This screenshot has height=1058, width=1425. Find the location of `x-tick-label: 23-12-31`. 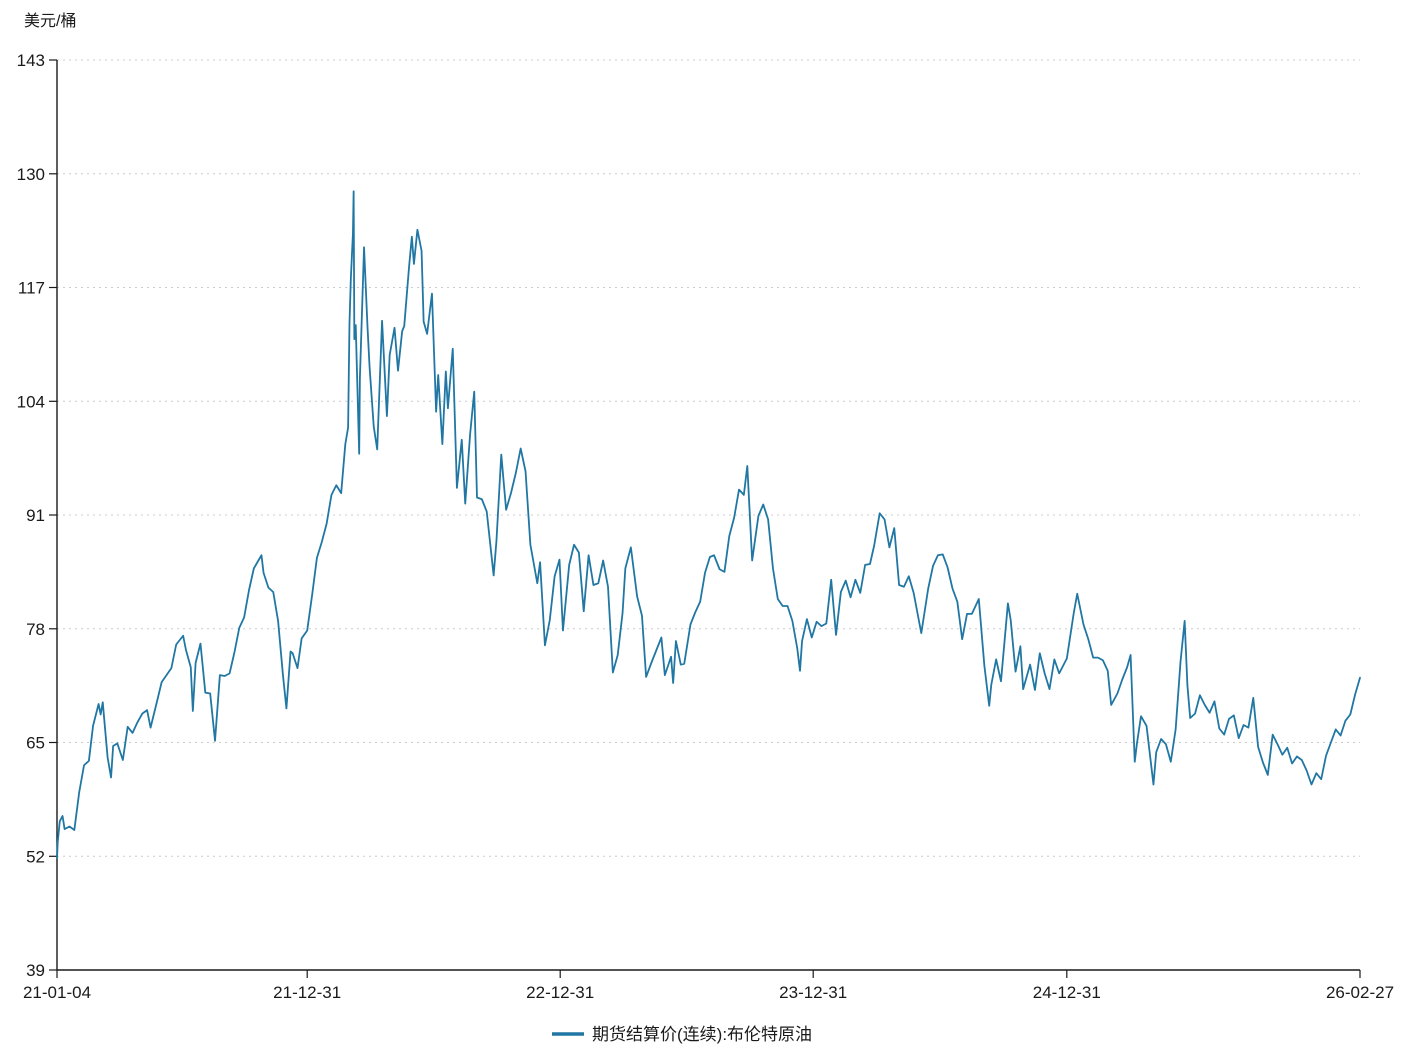

x-tick-label: 23-12-31 is located at coordinates (813, 992).